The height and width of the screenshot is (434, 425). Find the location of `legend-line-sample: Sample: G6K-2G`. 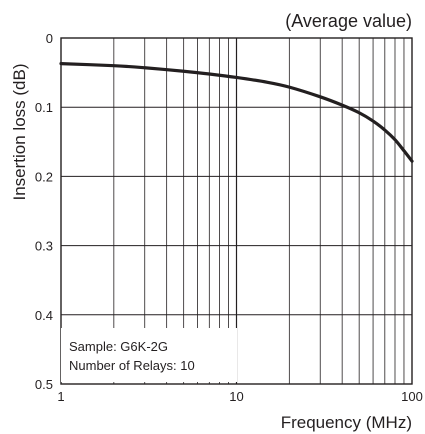

legend-line-sample: Sample: G6K-2G is located at coordinates (118, 346).